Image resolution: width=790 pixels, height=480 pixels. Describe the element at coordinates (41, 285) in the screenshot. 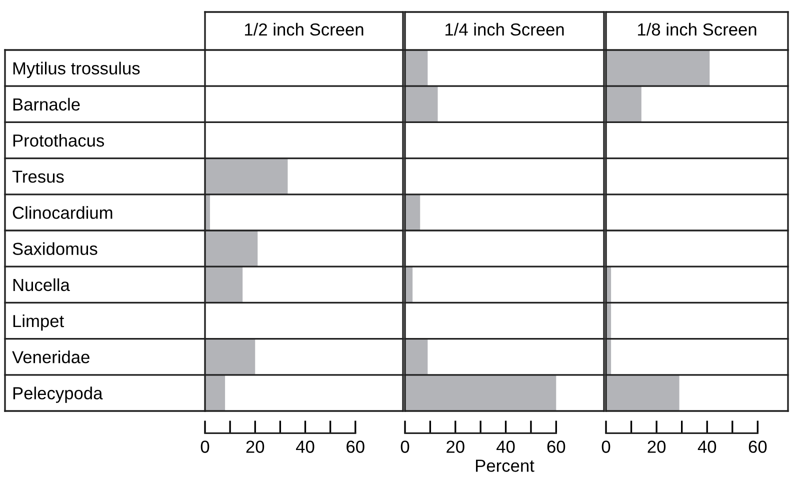

I see `y-tick-label: Nucella` at that location.